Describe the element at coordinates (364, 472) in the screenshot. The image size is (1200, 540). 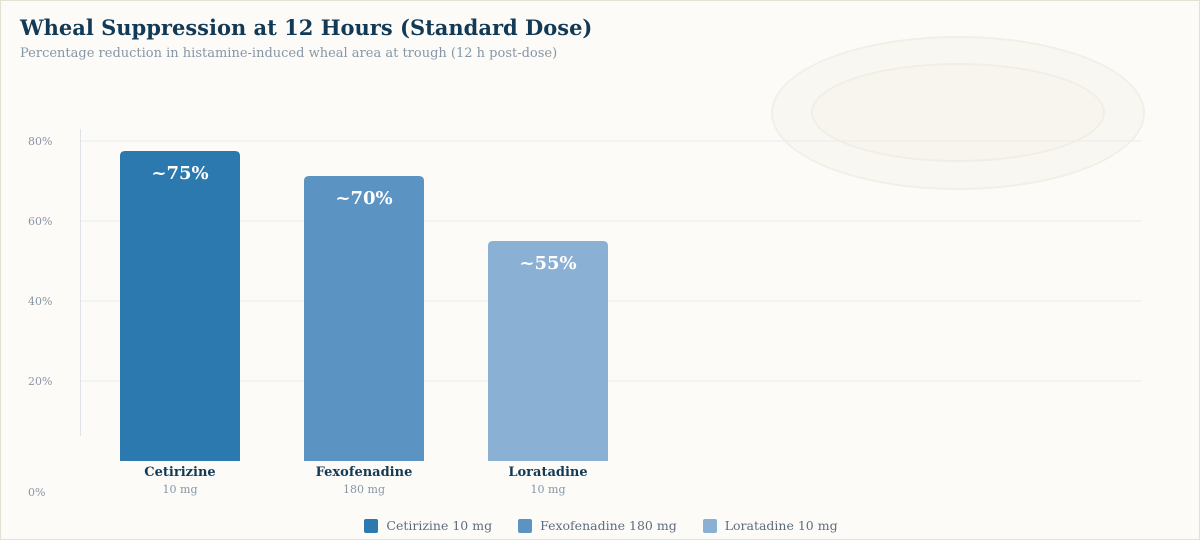
I see `x-category-label-fexofenadine: Fexofenadine` at that location.